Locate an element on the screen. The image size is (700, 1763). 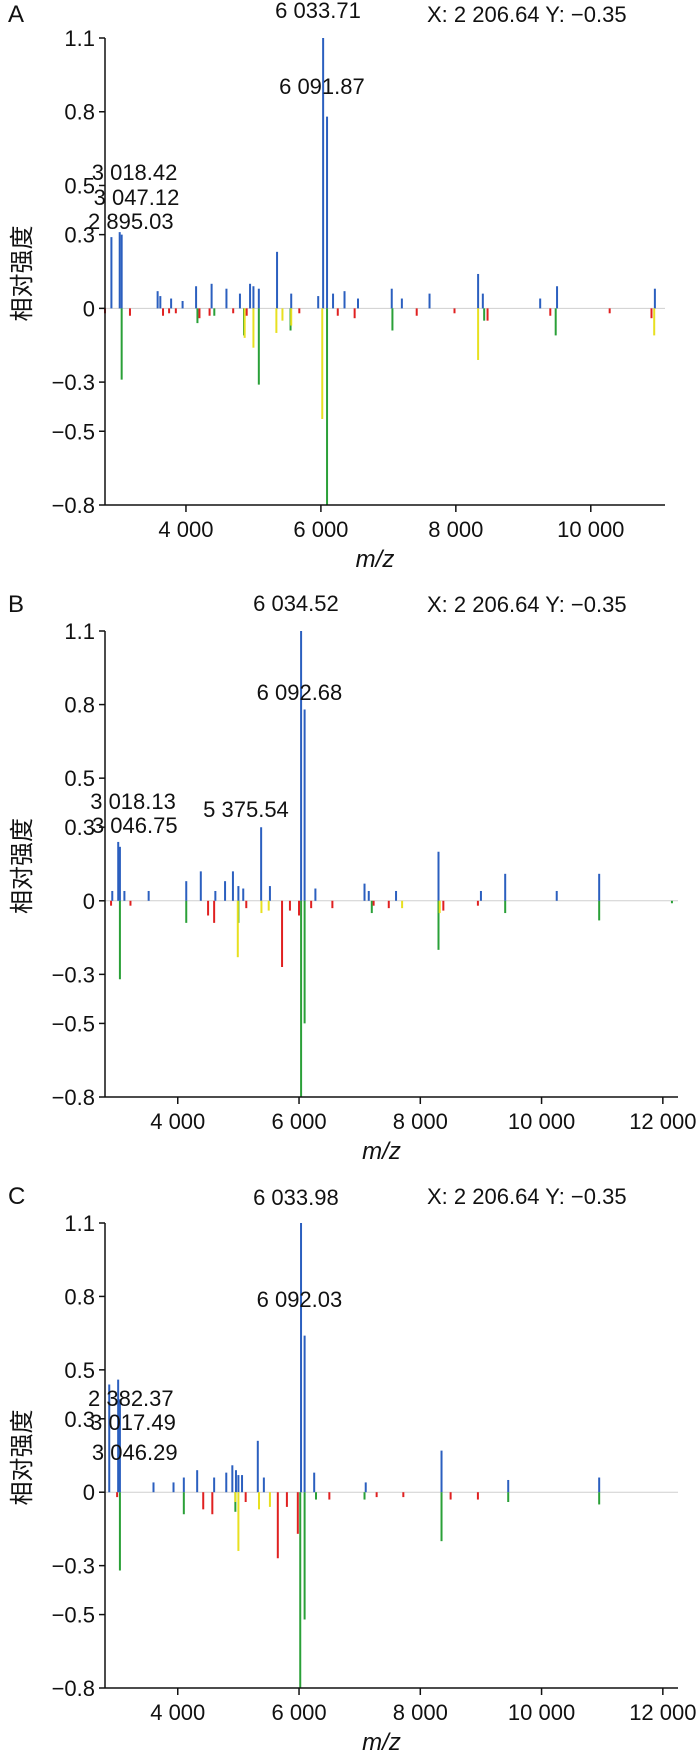
panel-letter: C is located at coordinates (16, 1196).